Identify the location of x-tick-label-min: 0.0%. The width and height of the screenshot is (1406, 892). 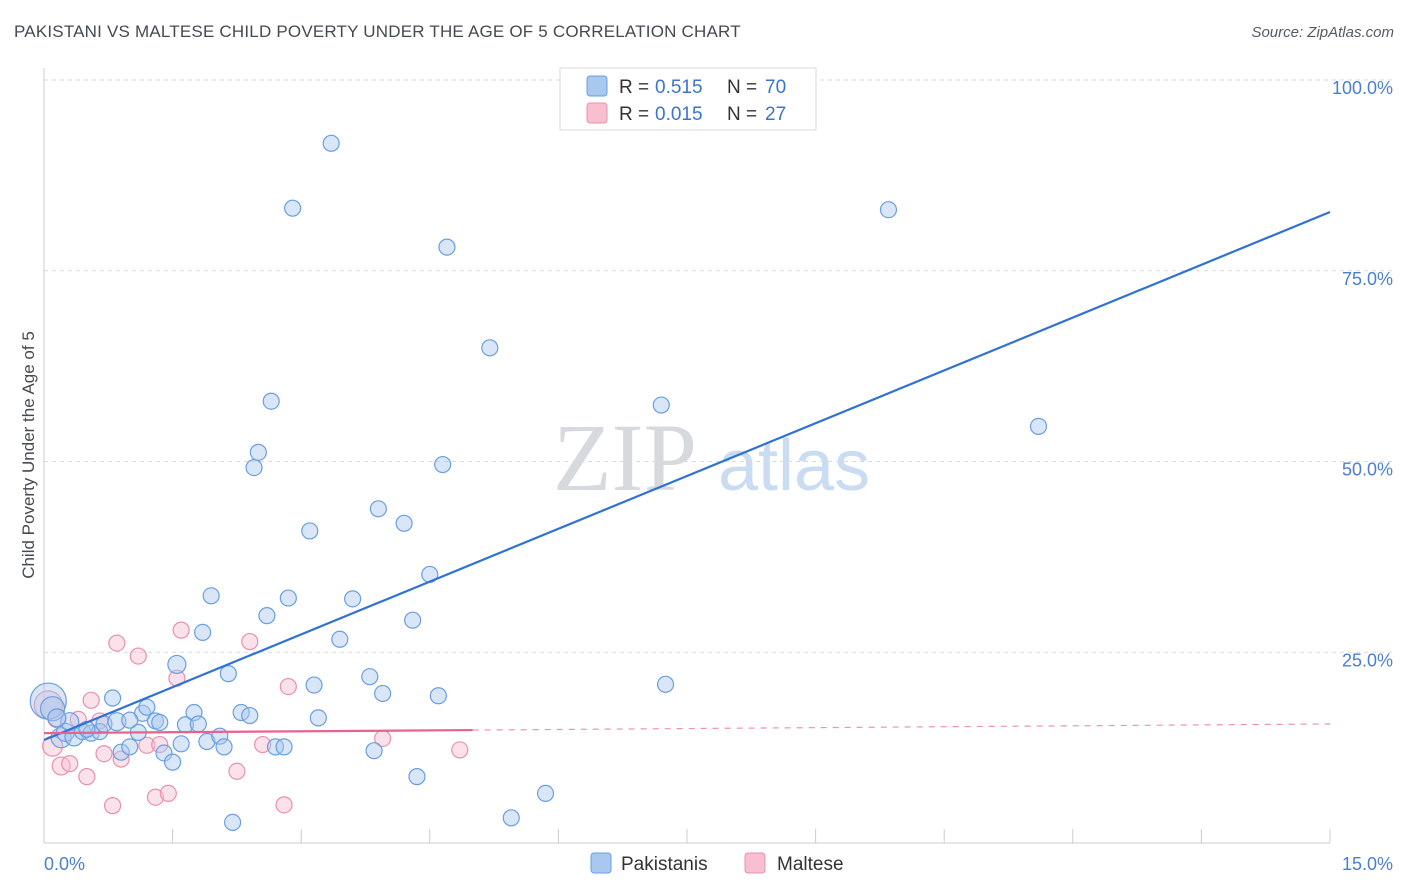
(64, 864).